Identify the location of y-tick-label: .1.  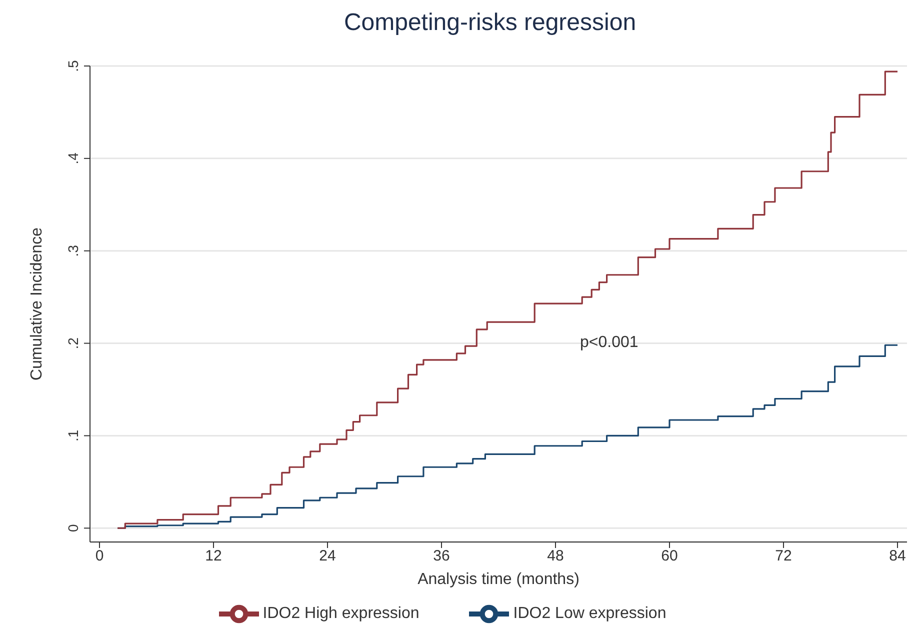
(73, 436).